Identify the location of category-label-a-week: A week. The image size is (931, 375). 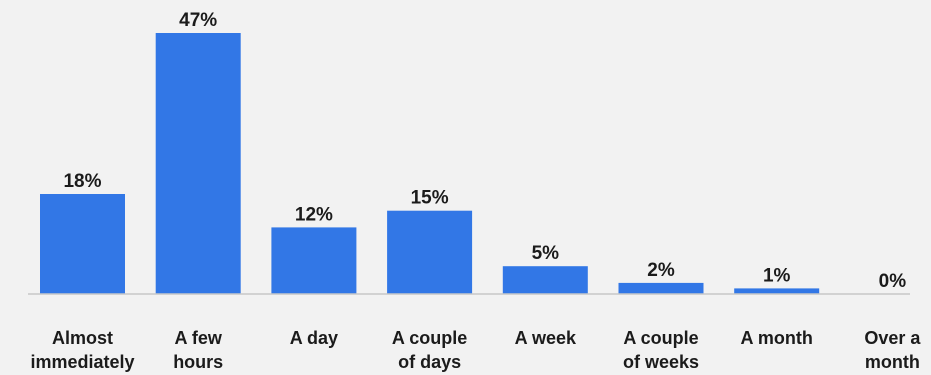
(546, 338).